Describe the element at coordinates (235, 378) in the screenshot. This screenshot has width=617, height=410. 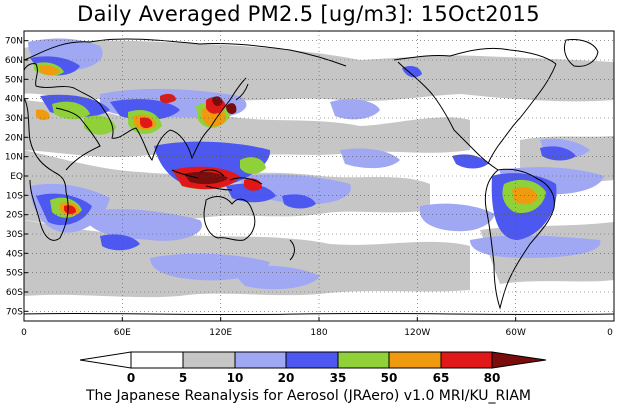
I see `colorbar-label: 10` at that location.